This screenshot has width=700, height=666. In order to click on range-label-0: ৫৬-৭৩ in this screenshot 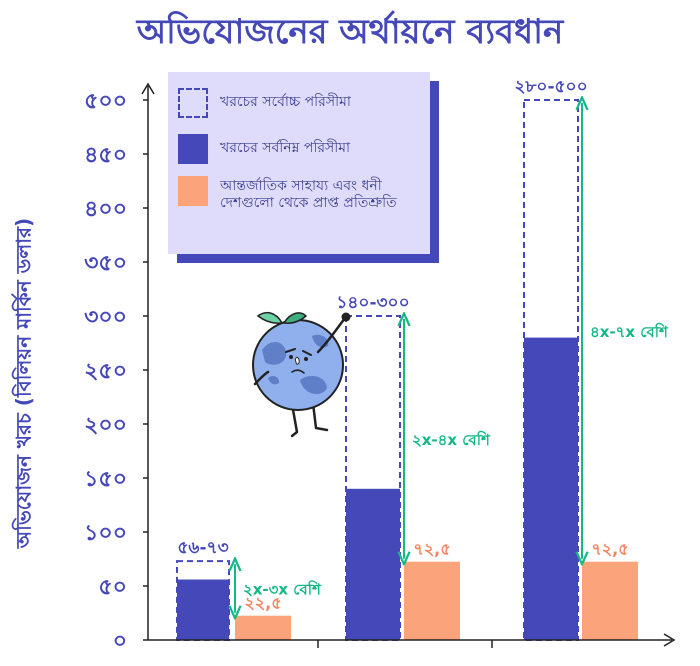, I will do `click(202, 548)`.